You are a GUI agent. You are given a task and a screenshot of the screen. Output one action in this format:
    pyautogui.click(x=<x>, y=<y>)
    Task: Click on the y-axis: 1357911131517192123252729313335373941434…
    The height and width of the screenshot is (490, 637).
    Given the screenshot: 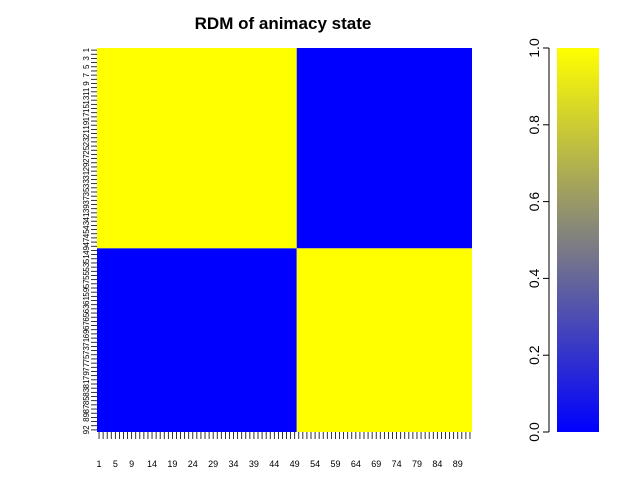 What is the action you would take?
    pyautogui.click(x=89, y=240)
    